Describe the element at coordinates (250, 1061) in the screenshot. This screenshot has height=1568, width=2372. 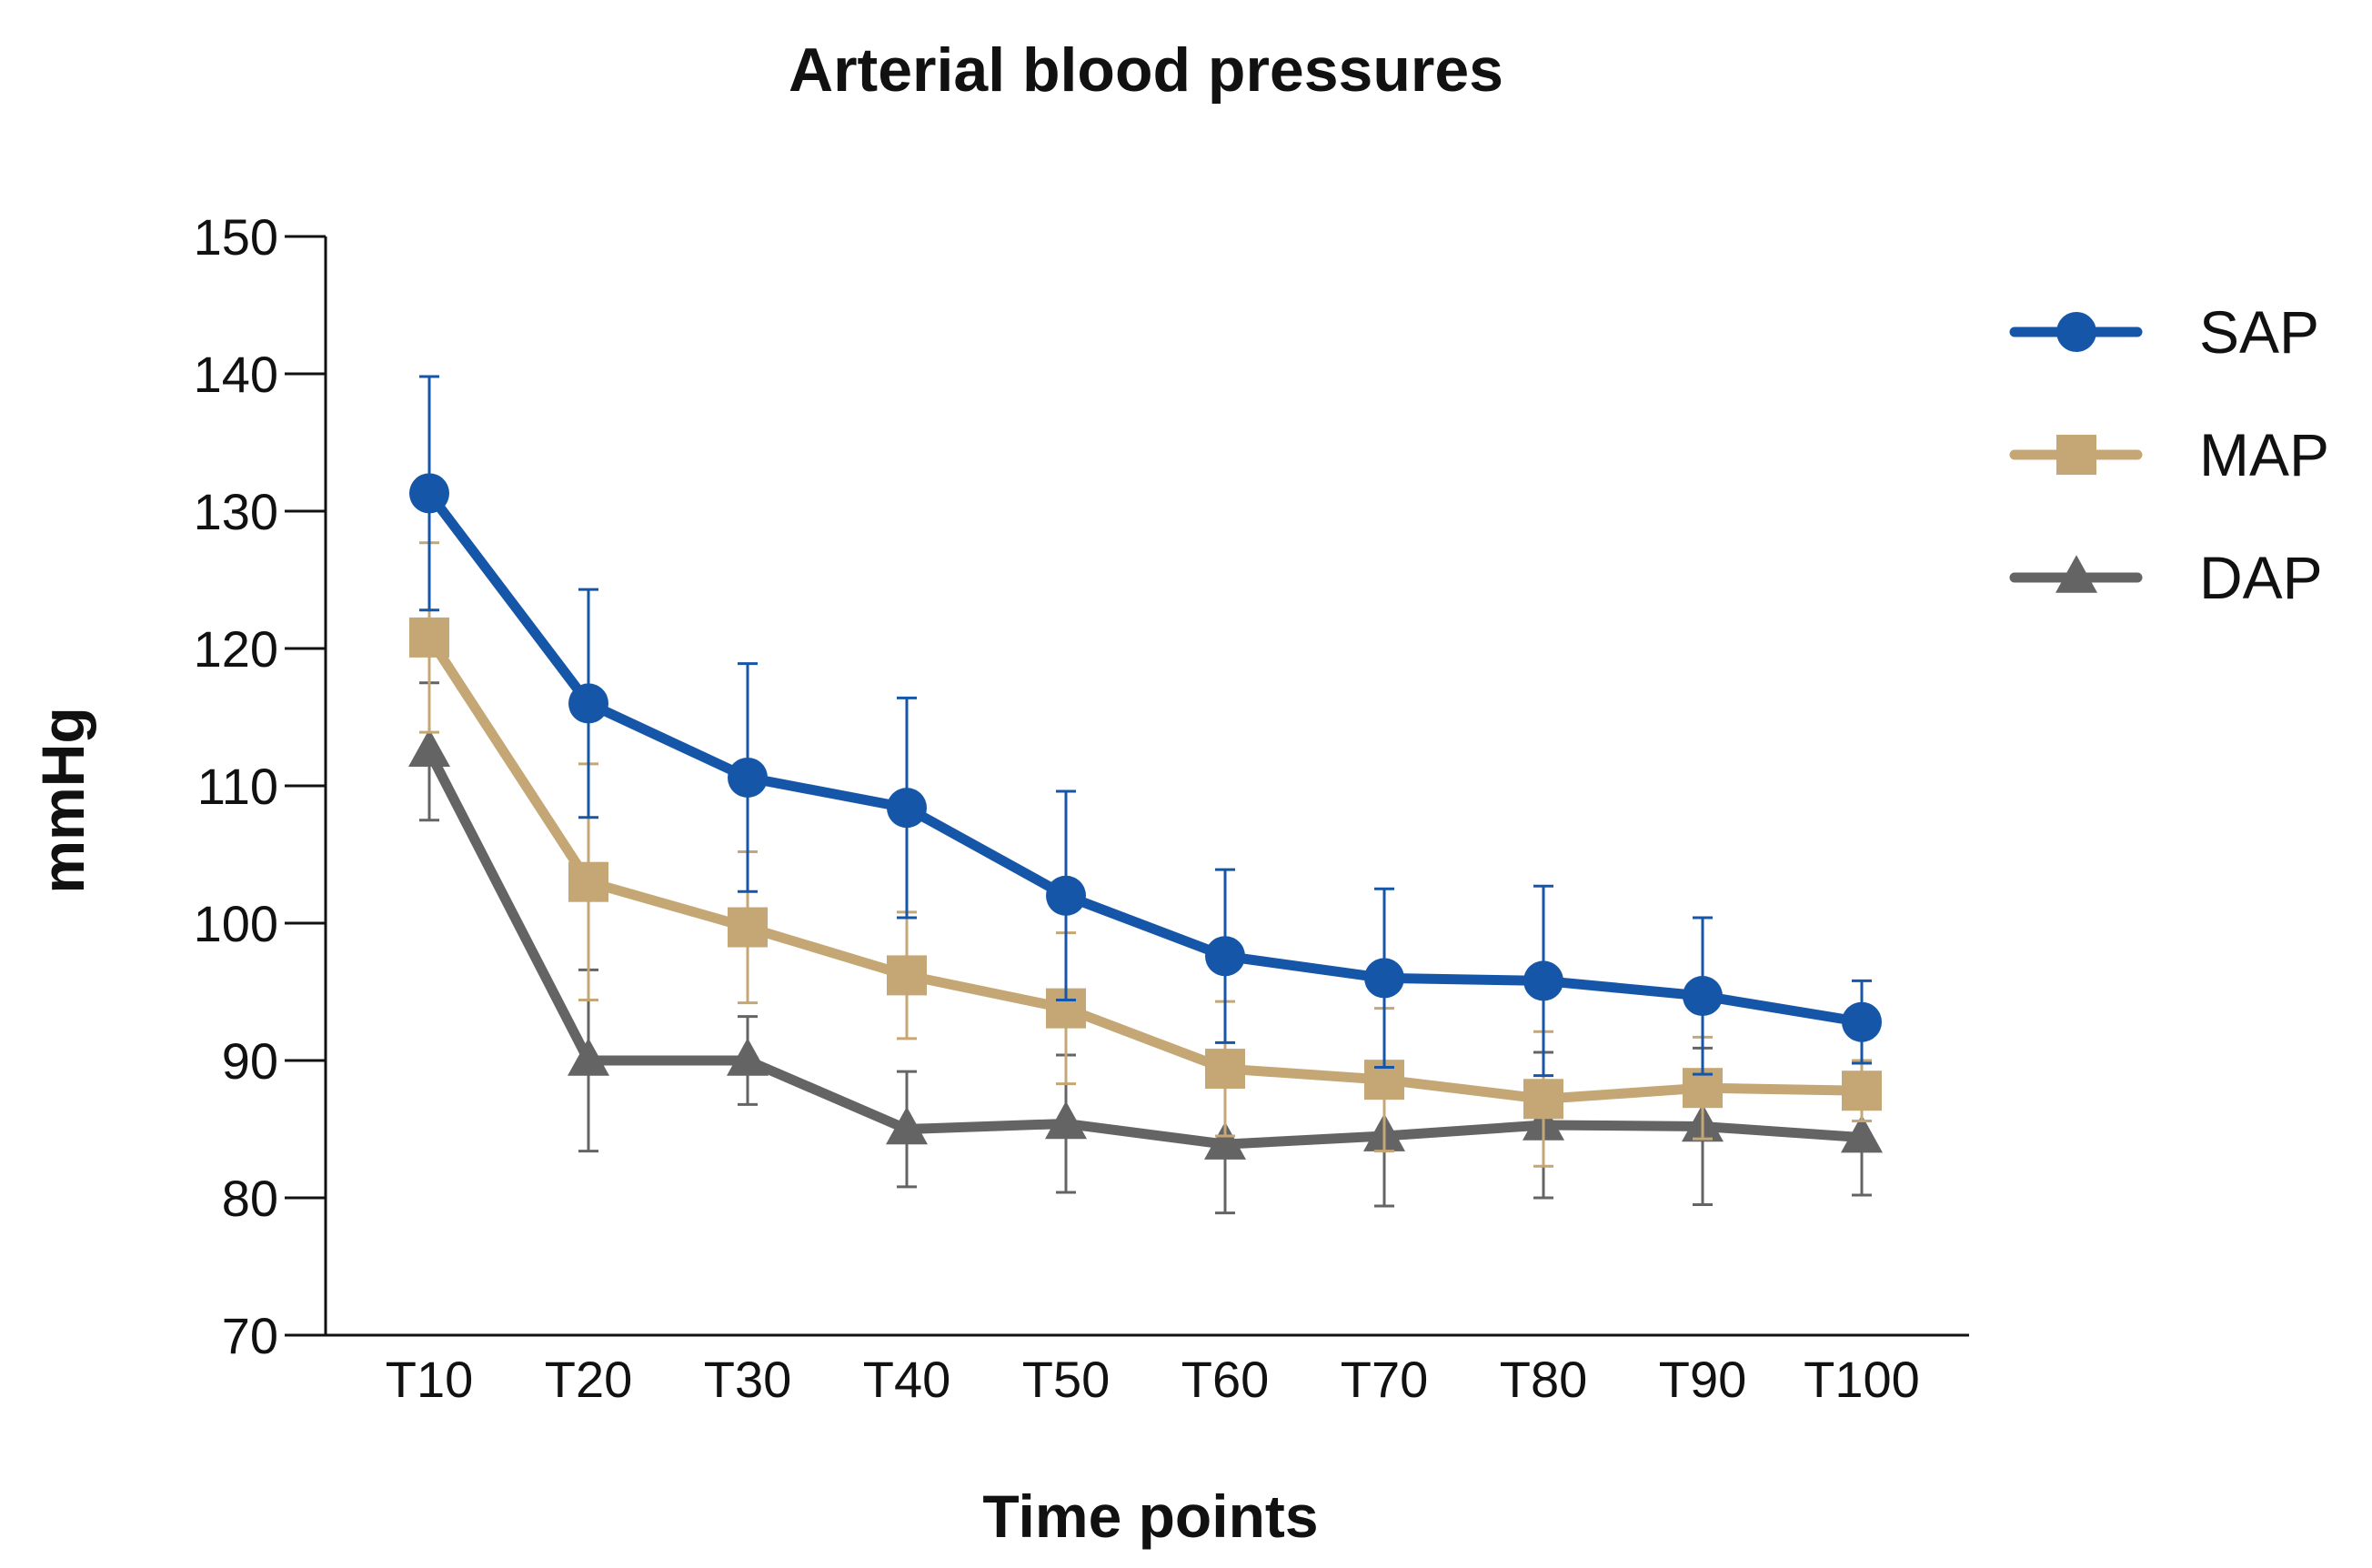
I see `y-tick-label: 90` at that location.